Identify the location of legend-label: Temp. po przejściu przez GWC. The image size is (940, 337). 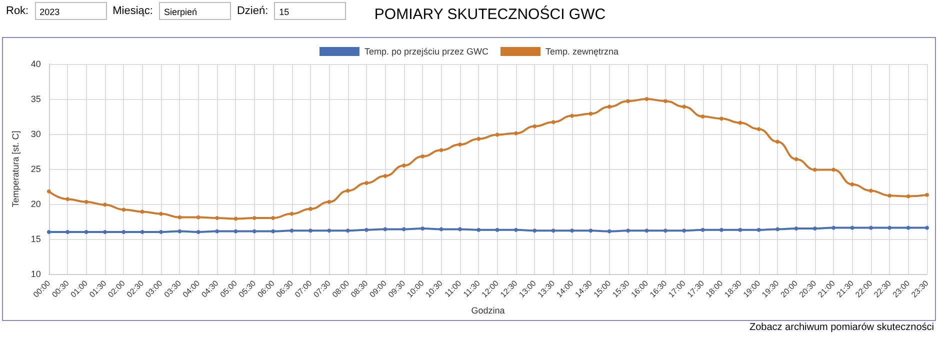
(426, 51).